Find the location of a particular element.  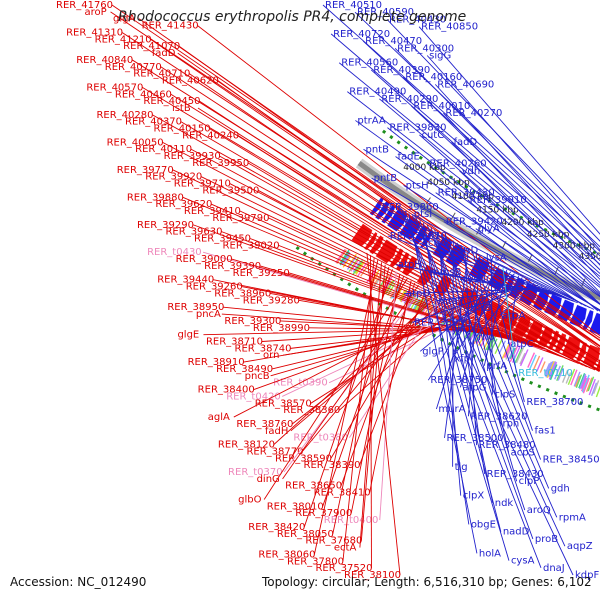

gene-label-right: RER_40490 is located at coordinates (377, 92).